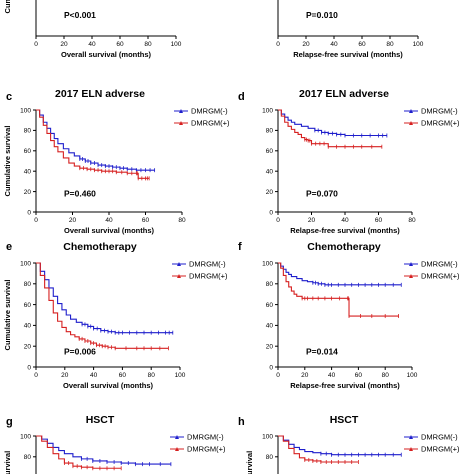 The width and height of the screenshot is (474, 474). I want to click on p-value: P=0.014, so click(322, 352).